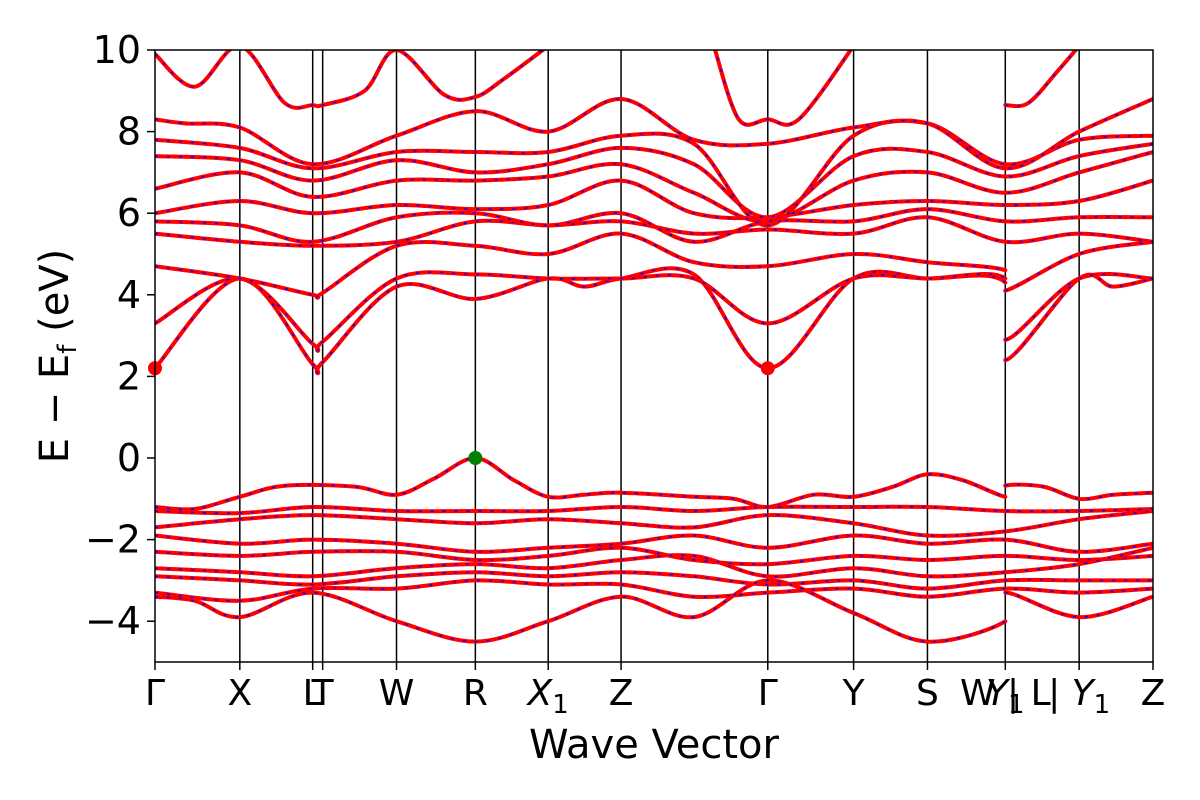  Describe the element at coordinates (655, 691) in the screenshot. I see `x-axis-ticks: Γ X LT W R X1 Z Γ Y S W | LY1 | Y1 Z` at that location.